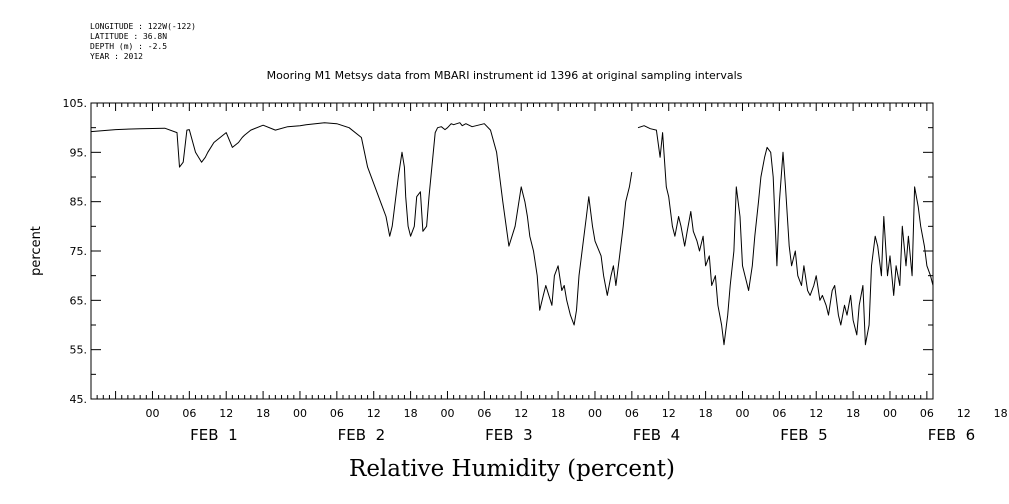 The height and width of the screenshot is (504, 1009). Describe the element at coordinates (361, 435) in the screenshot. I see `day-label: FEB 2` at that location.